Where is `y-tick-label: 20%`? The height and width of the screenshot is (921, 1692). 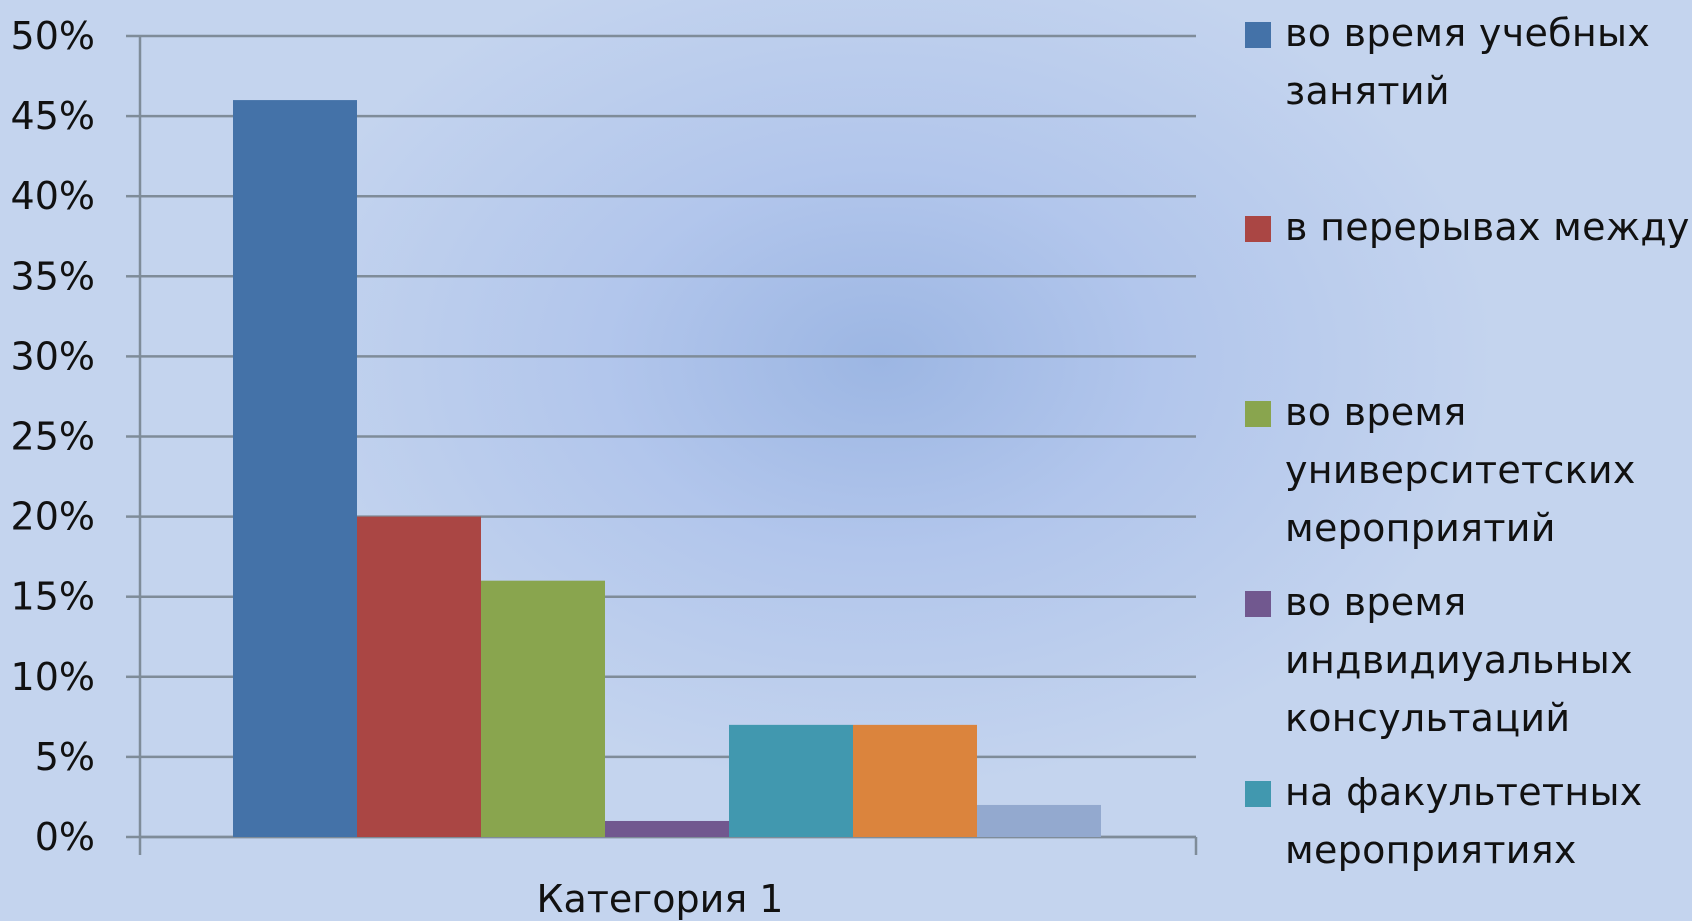 y-tick-label: 20% is located at coordinates (53, 517).